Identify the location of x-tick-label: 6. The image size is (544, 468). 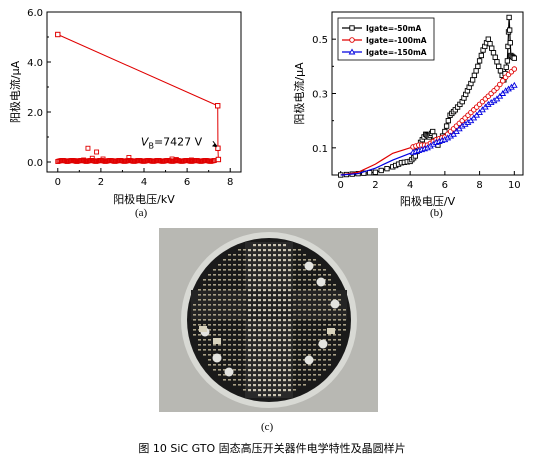
(445, 185).